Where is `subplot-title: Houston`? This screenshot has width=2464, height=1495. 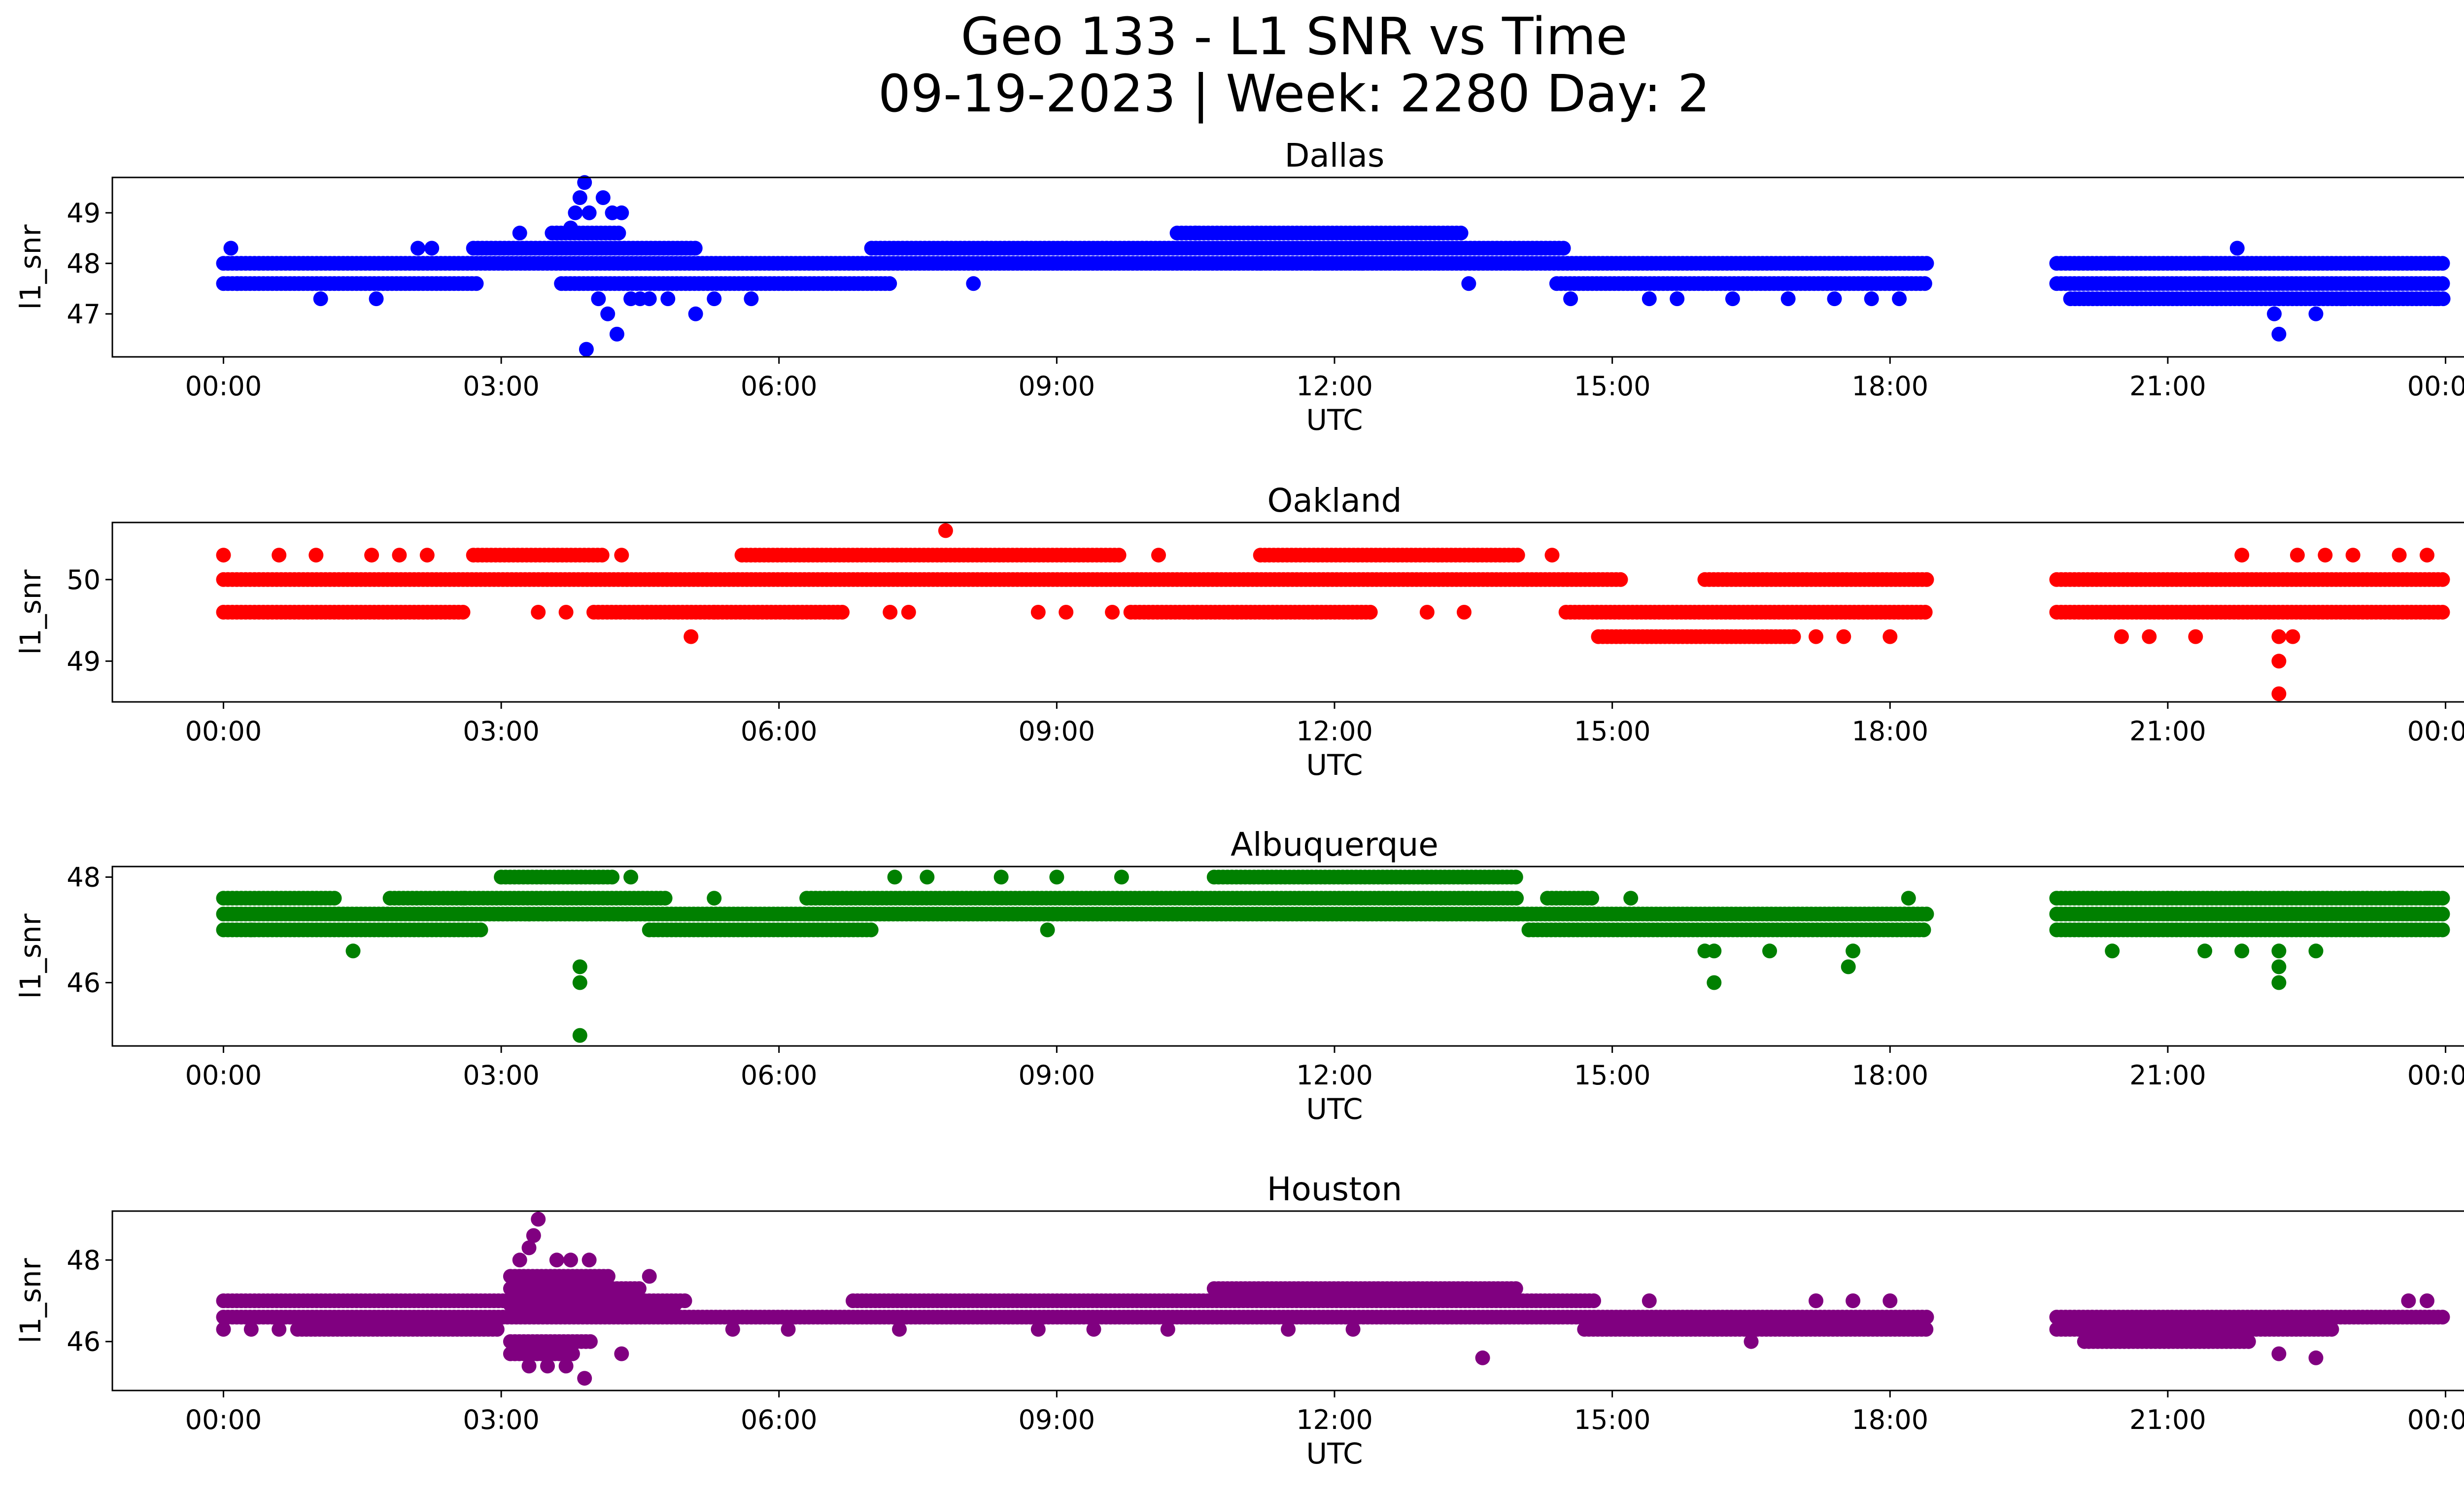 subplot-title: Houston is located at coordinates (1334, 1189).